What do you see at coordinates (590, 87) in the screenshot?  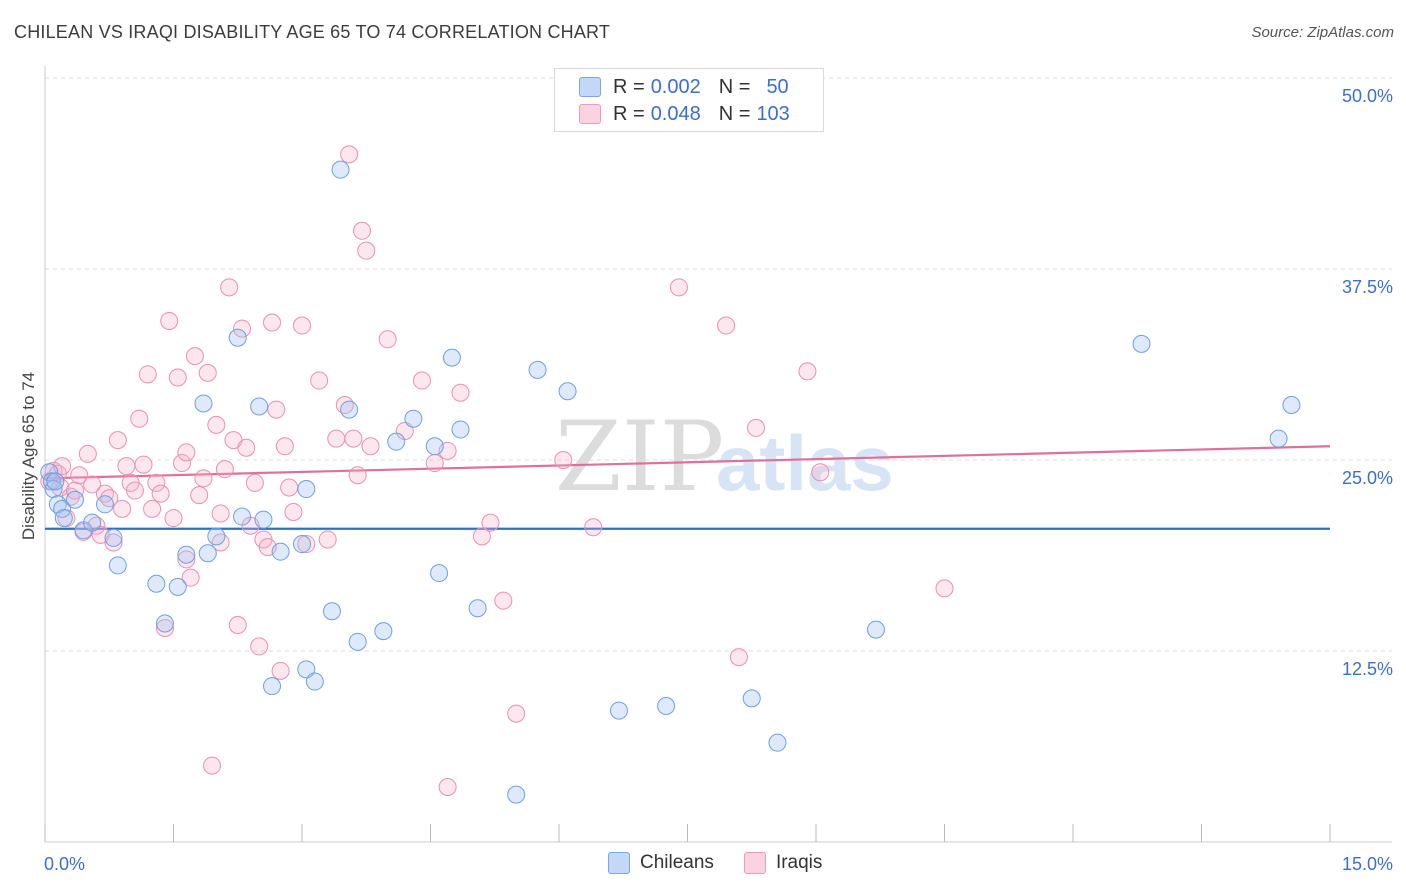 I see `chileans-swatch` at bounding box center [590, 87].